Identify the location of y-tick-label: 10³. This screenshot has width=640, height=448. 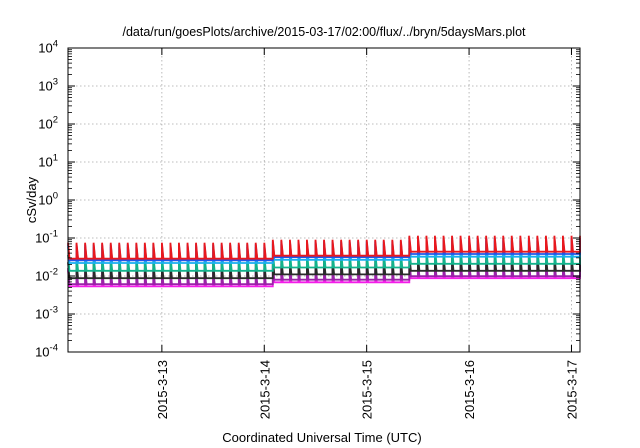
(48, 85).